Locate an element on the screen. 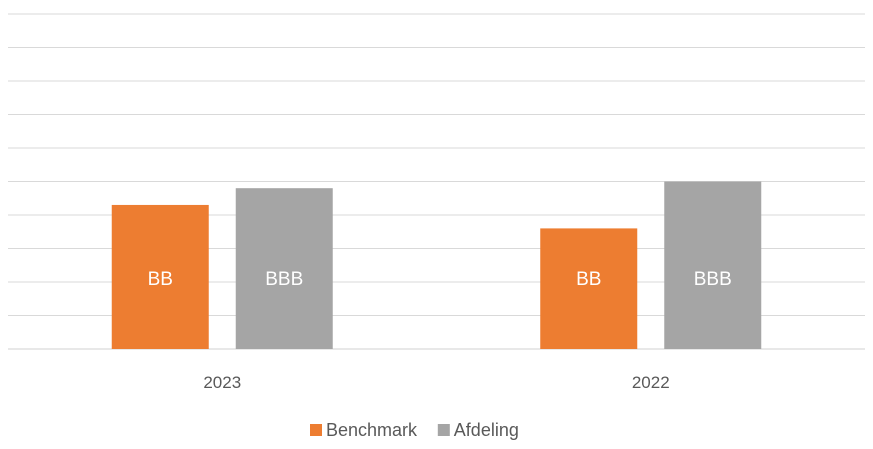 The height and width of the screenshot is (449, 873). x-tick-label: 2023 is located at coordinates (222, 382).